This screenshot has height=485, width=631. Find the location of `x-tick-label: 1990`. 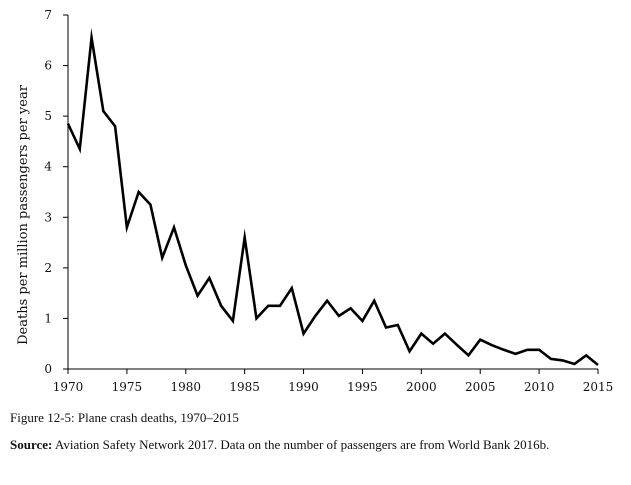

x-tick-label: 1990 is located at coordinates (303, 387).